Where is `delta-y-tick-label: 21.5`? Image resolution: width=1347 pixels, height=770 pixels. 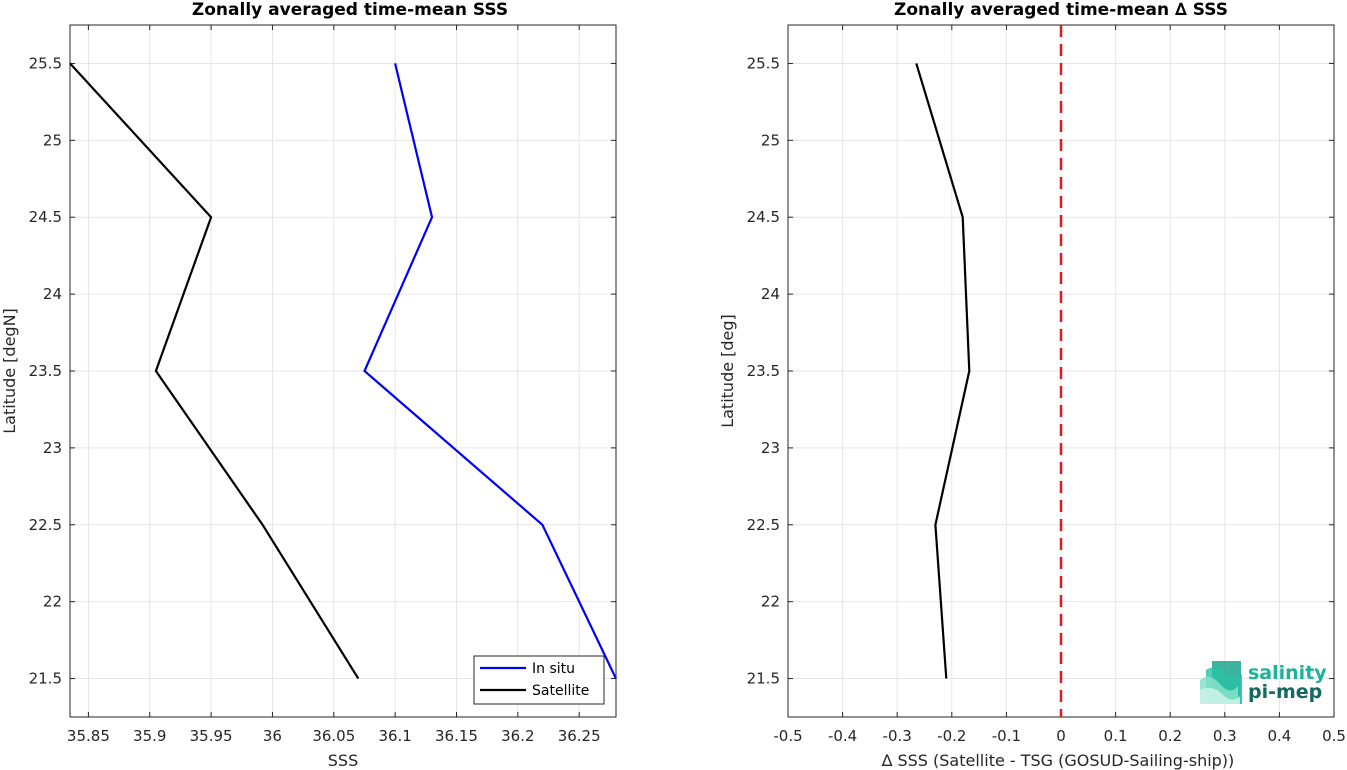 delta-y-tick-label: 21.5 is located at coordinates (763, 679).